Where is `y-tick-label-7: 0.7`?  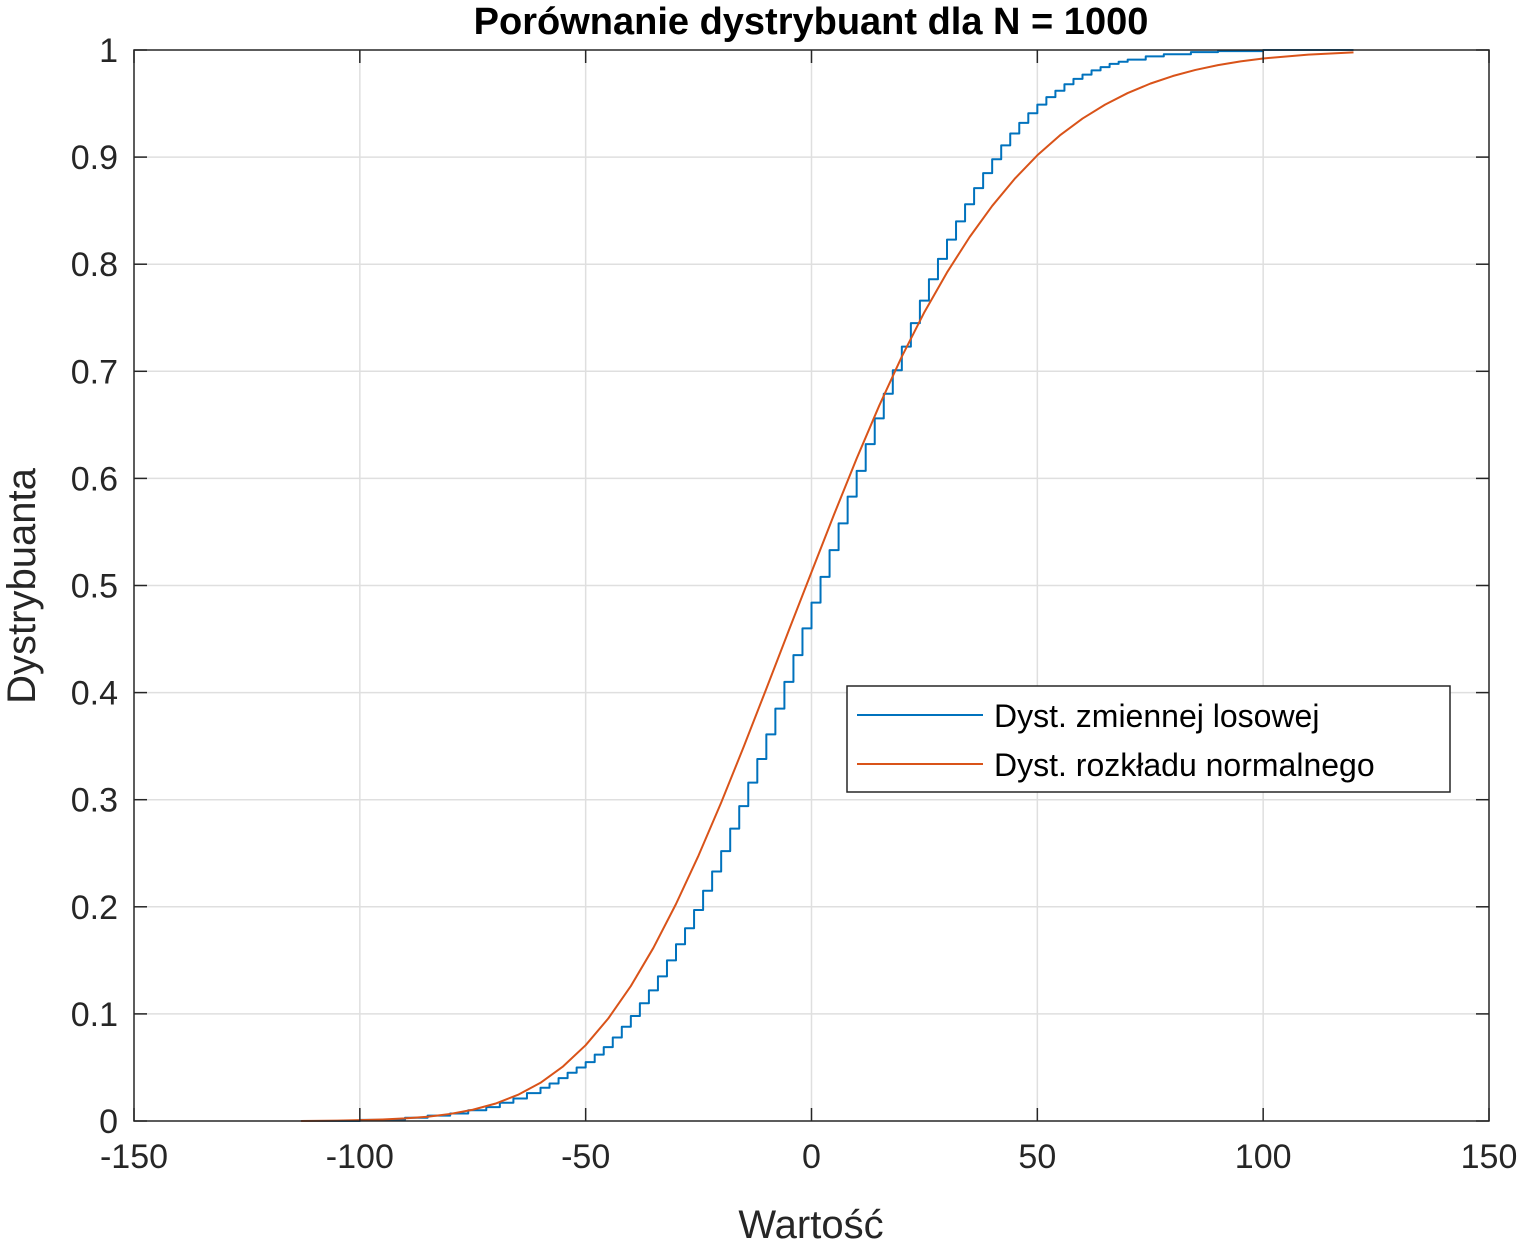
y-tick-label-7: 0.7 is located at coordinates (94, 372).